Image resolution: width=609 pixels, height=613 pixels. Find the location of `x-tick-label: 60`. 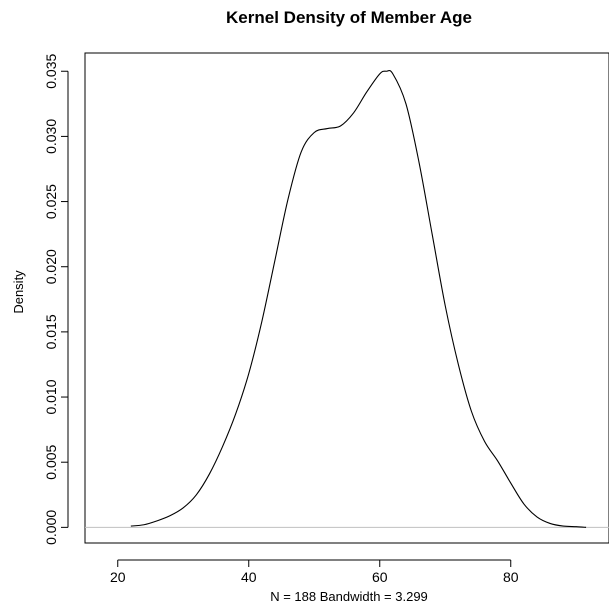

x-tick-label: 60 is located at coordinates (380, 577).